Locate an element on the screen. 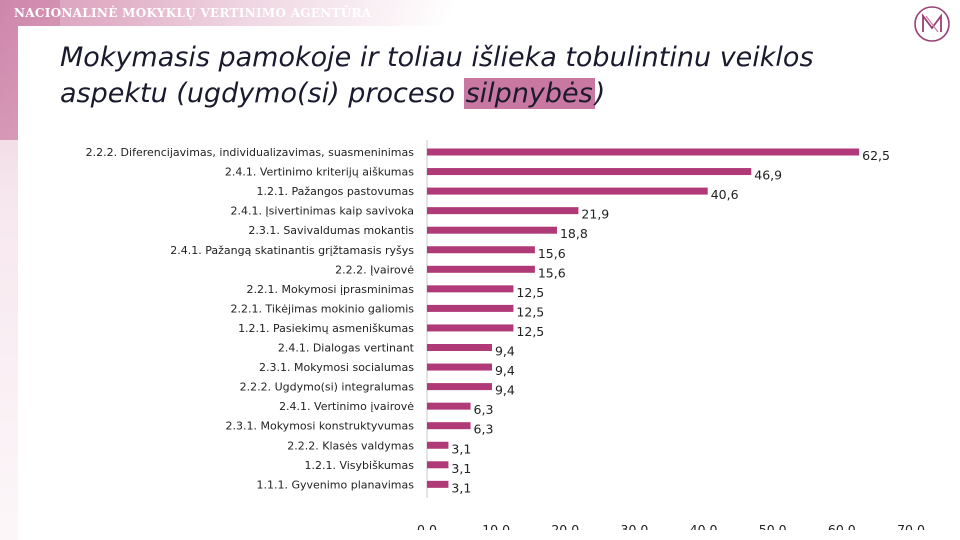 Image resolution: width=960 pixels, height=540 pixels. title-text-end: ) is located at coordinates (600, 93).